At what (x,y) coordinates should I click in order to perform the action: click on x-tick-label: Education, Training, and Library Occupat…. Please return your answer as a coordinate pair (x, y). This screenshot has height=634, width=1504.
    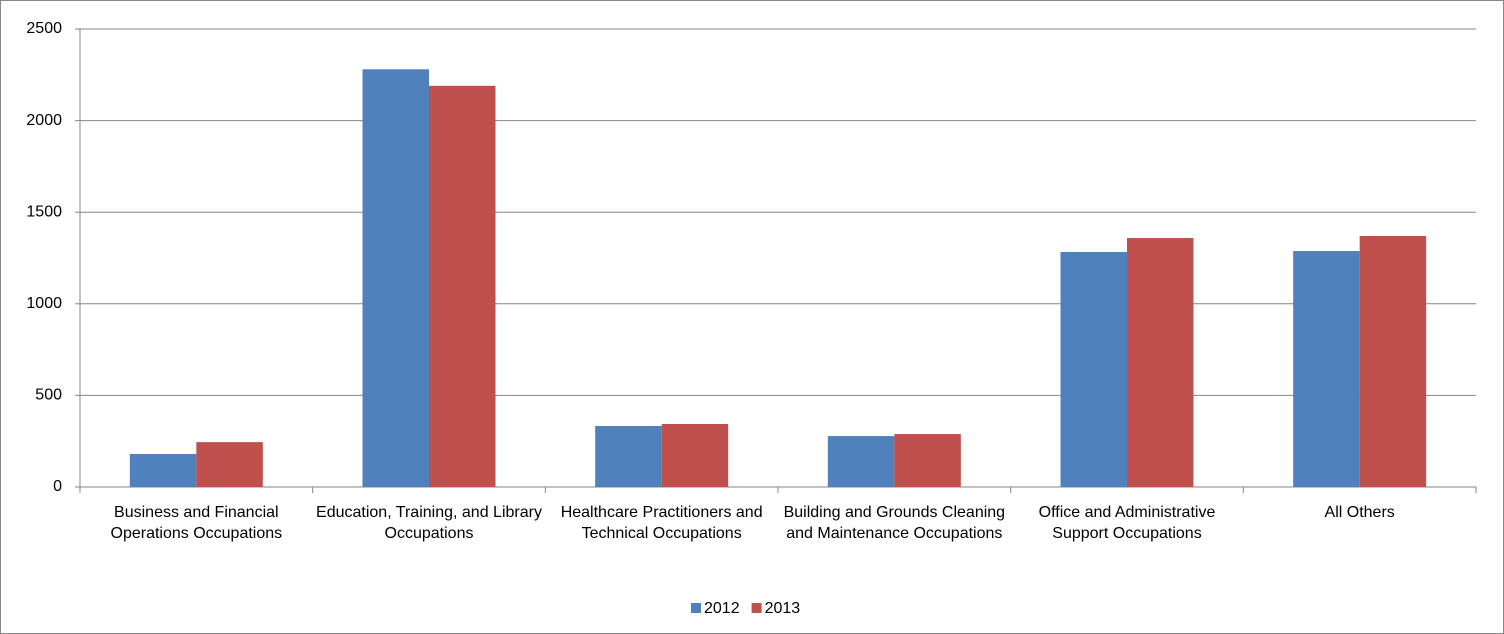
    Looking at the image, I should click on (429, 523).